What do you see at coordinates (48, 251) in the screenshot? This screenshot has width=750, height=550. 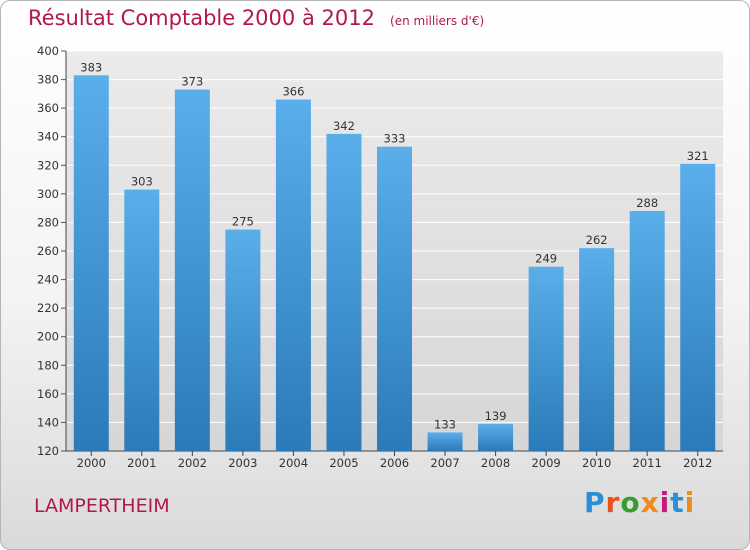 I see `y-tick-label: 260` at bounding box center [48, 251].